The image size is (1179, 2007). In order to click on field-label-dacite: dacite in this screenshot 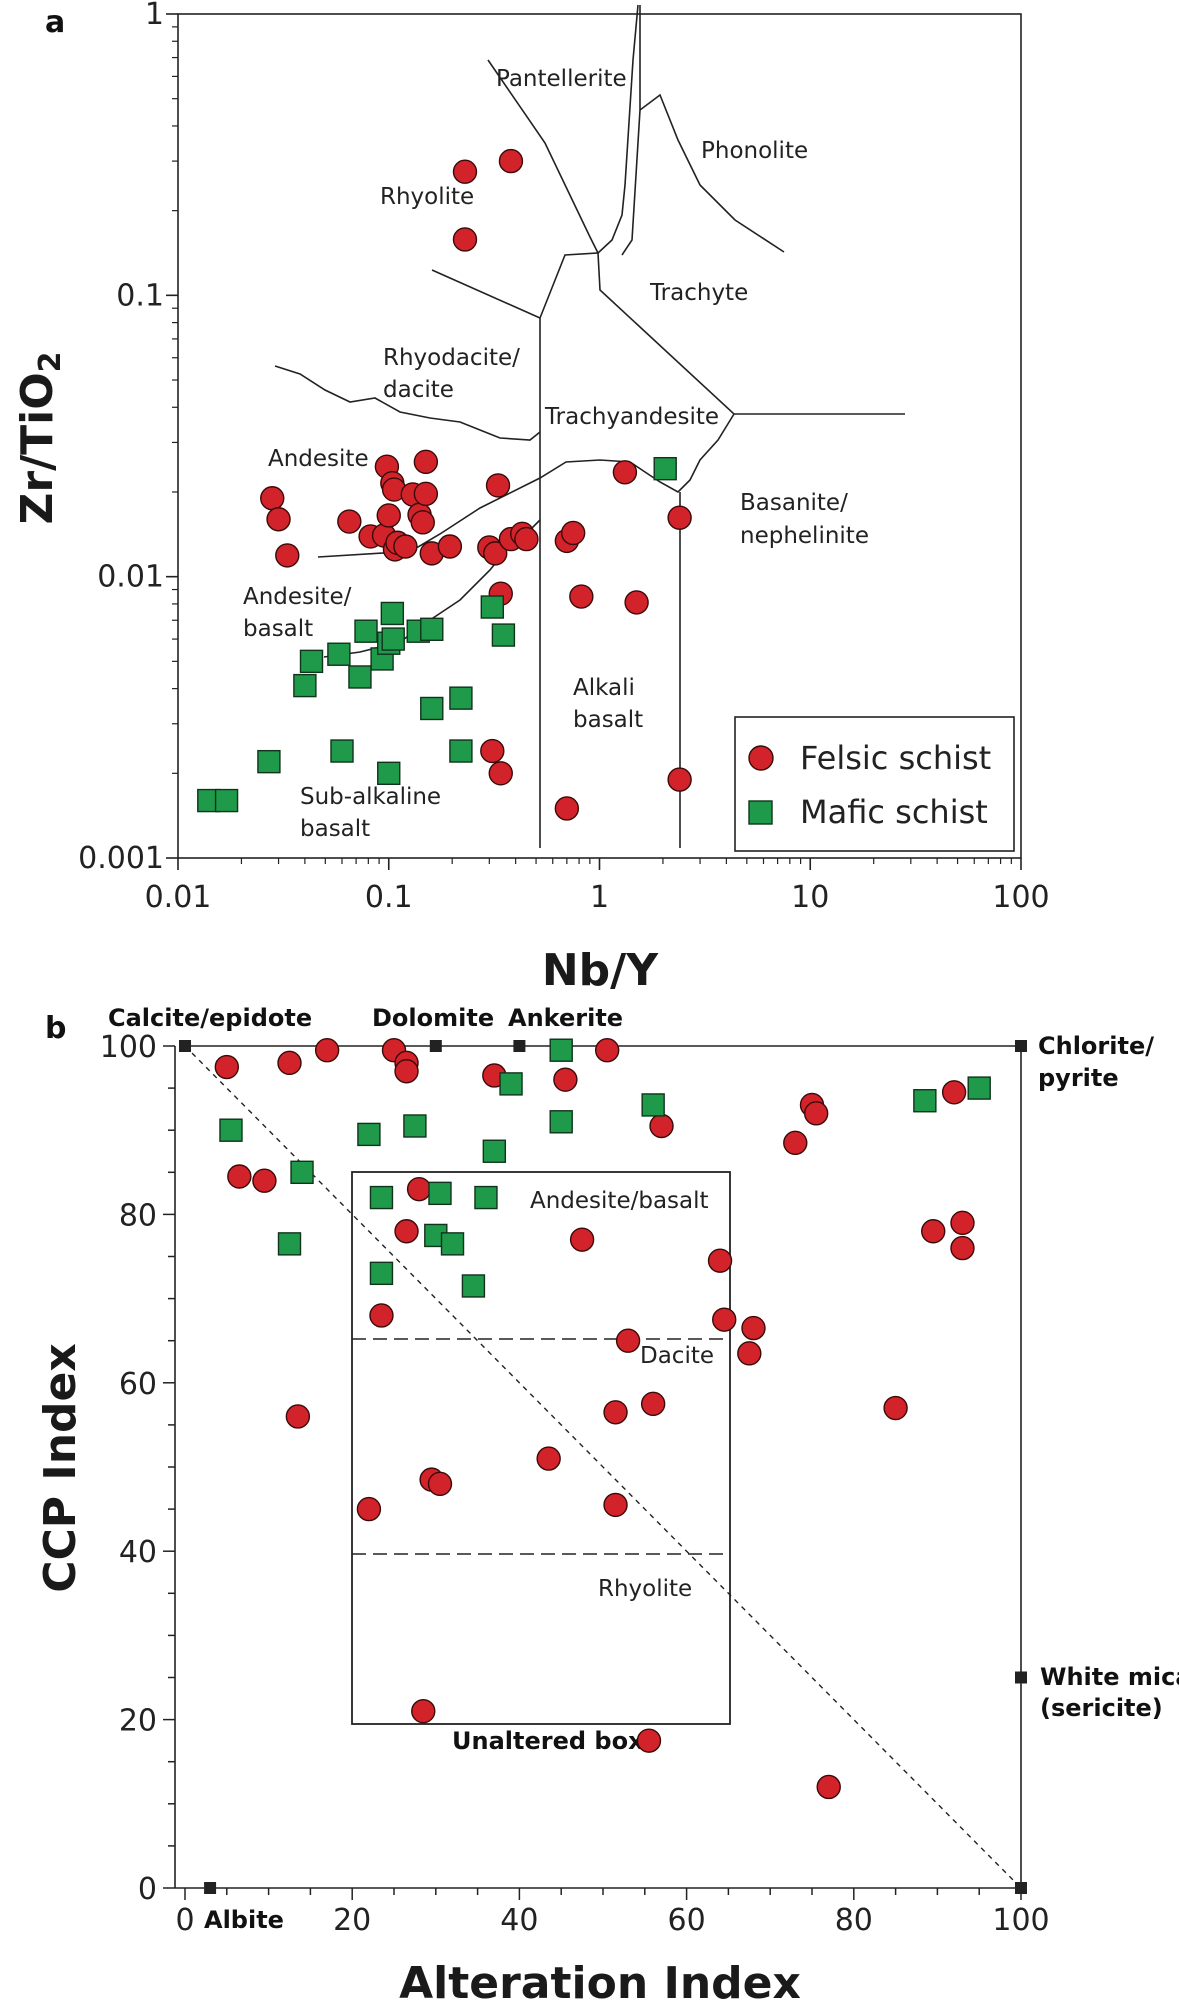, I will do `click(418, 390)`.